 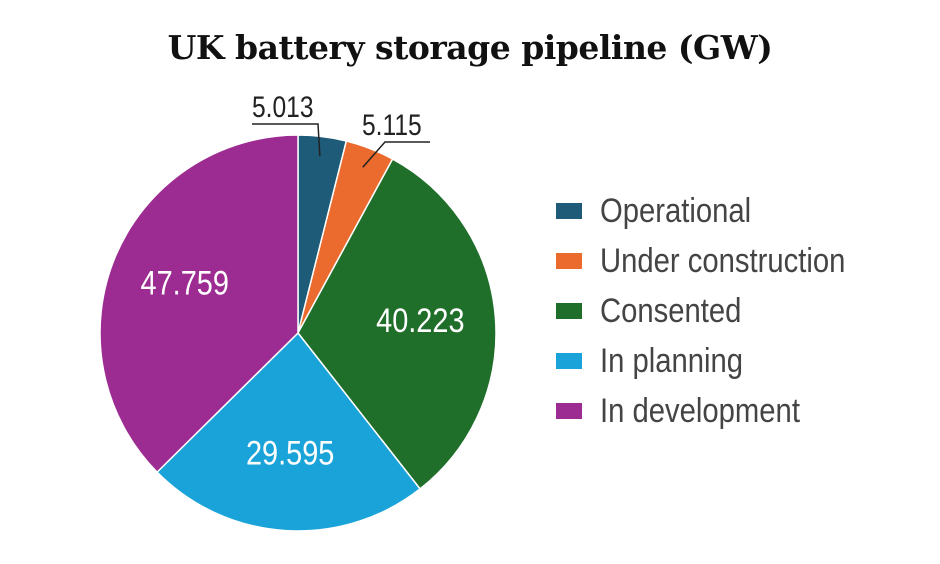 I want to click on legend-item-consented: Consented, so click(x=720, y=311).